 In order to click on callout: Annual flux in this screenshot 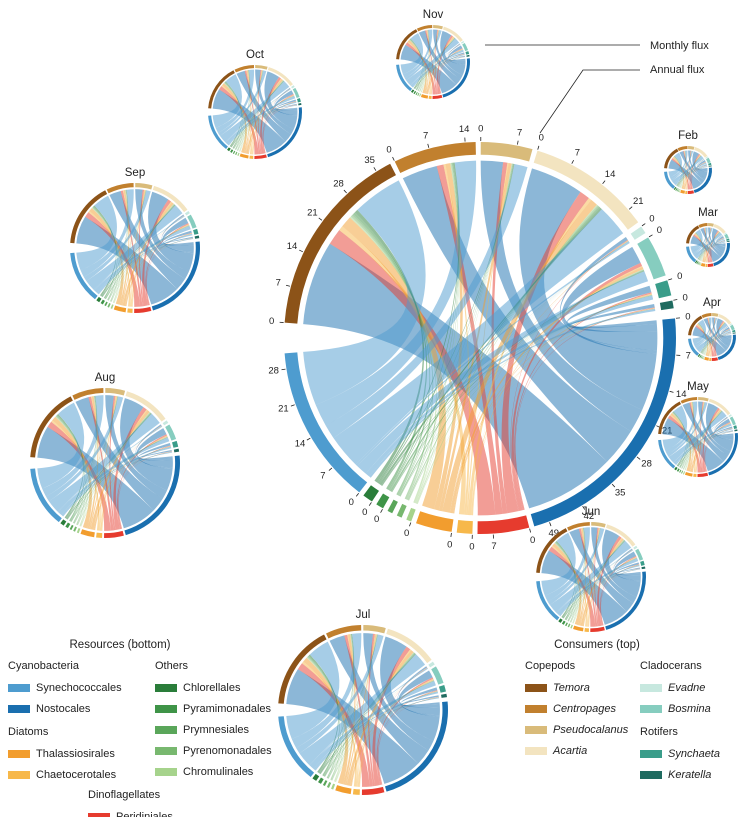, I will do `click(677, 70)`.